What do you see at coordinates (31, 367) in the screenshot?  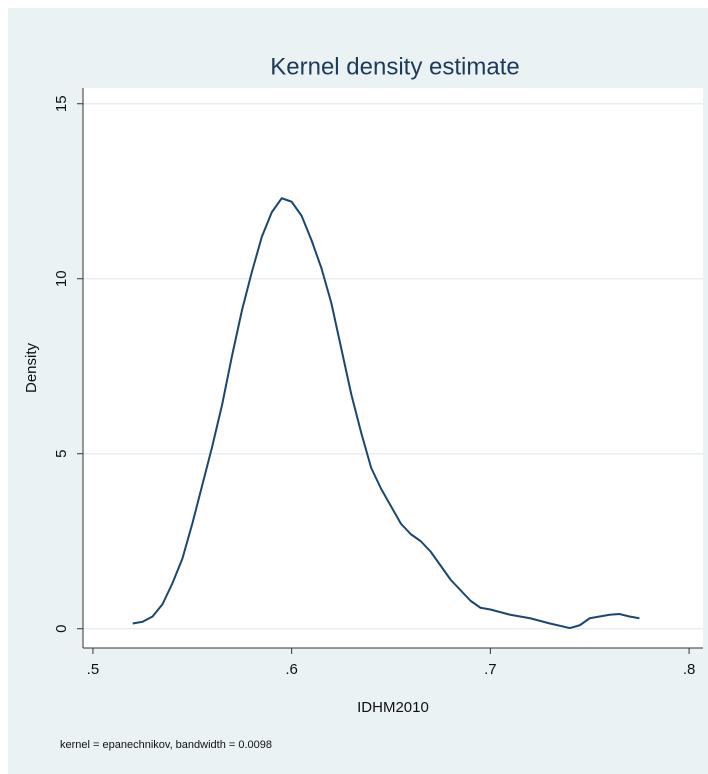 I see `y-axis-label: Density` at bounding box center [31, 367].